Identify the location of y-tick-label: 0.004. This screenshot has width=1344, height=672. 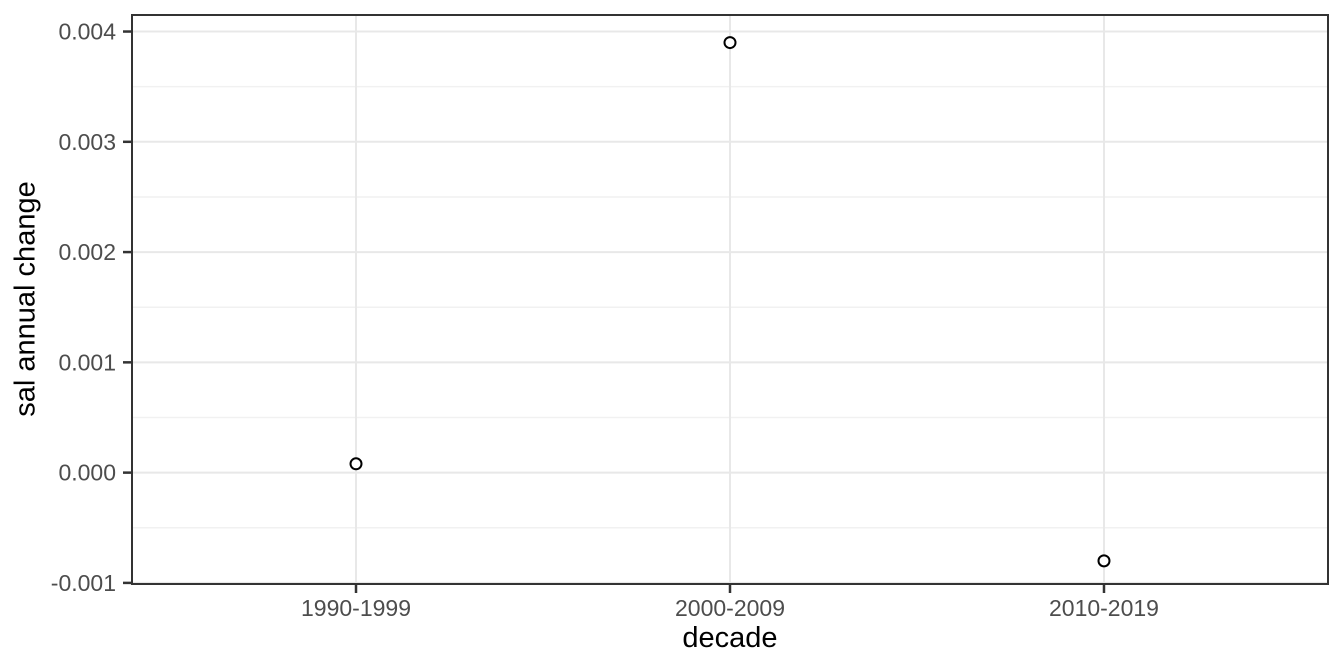
(87, 32).